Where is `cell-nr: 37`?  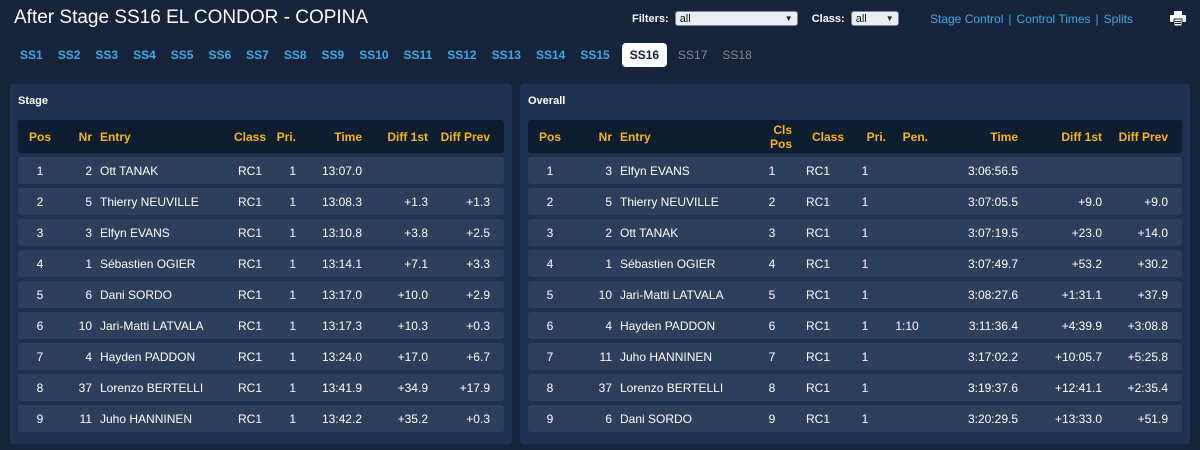 cell-nr: 37 is located at coordinates (592, 387).